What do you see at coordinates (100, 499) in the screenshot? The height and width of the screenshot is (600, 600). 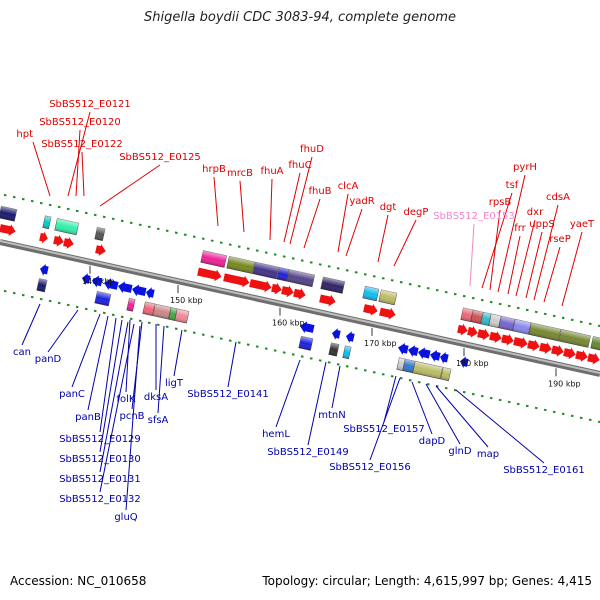 I see `bottom-gene-label: SbBS512_E0132` at bounding box center [100, 499].